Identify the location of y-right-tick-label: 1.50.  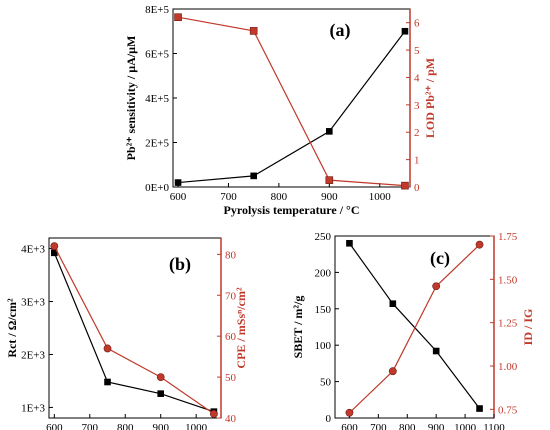
(508, 280).